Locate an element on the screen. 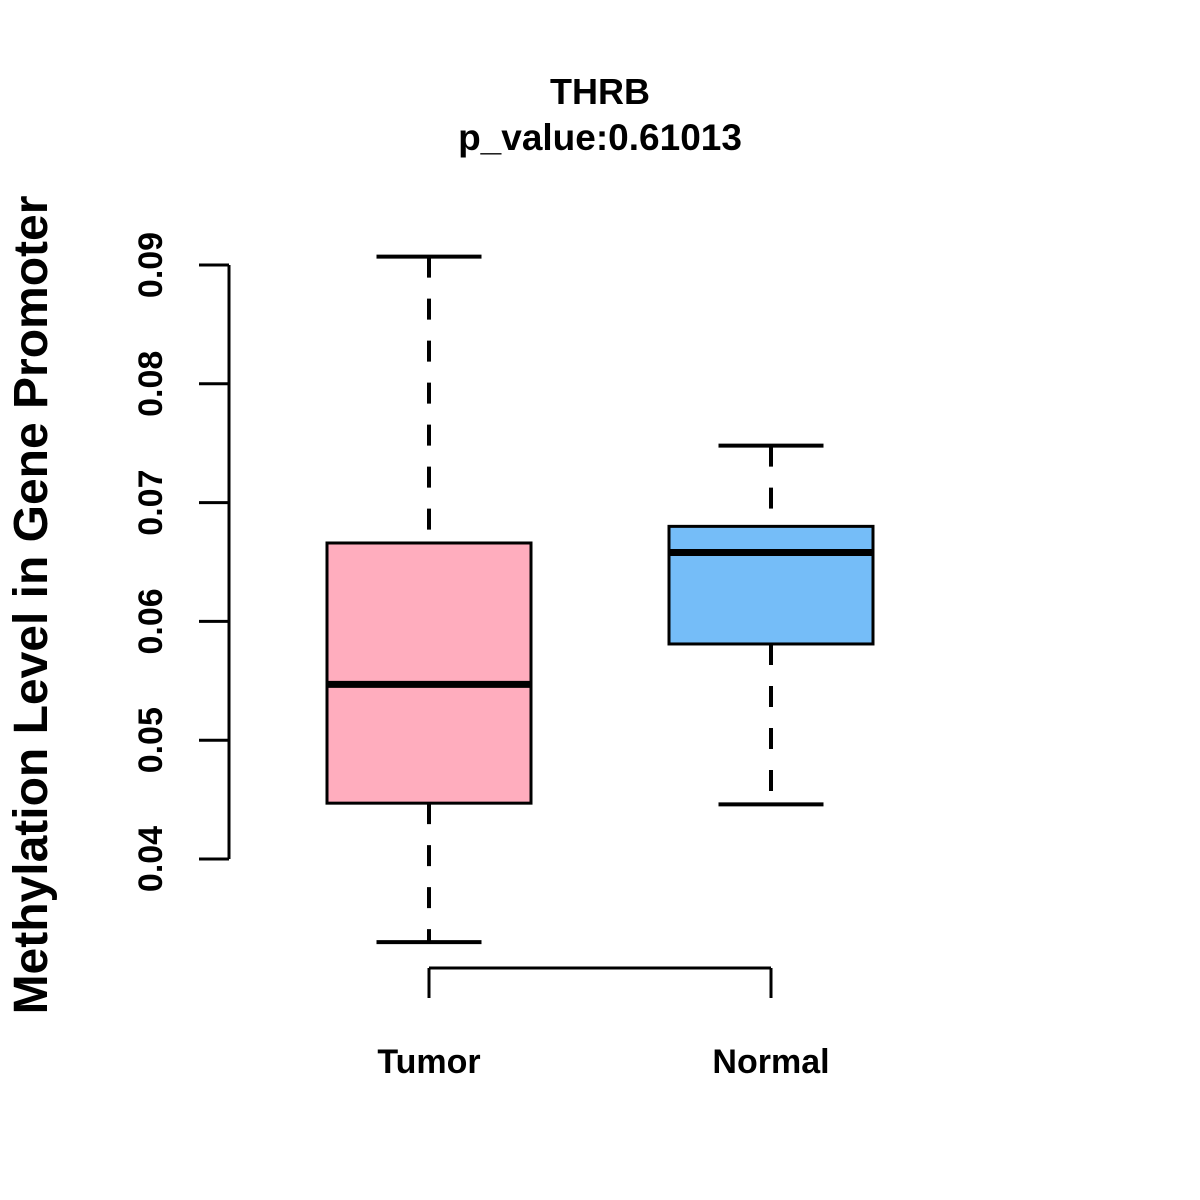  x-category-label-normal: Normal is located at coordinates (770, 1062).